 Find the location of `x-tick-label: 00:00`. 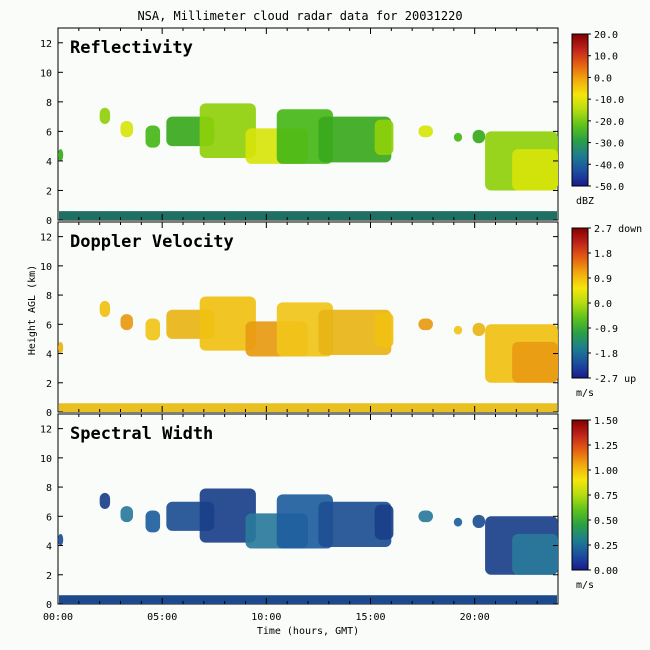

x-tick-label: 00:00 is located at coordinates (58, 617).